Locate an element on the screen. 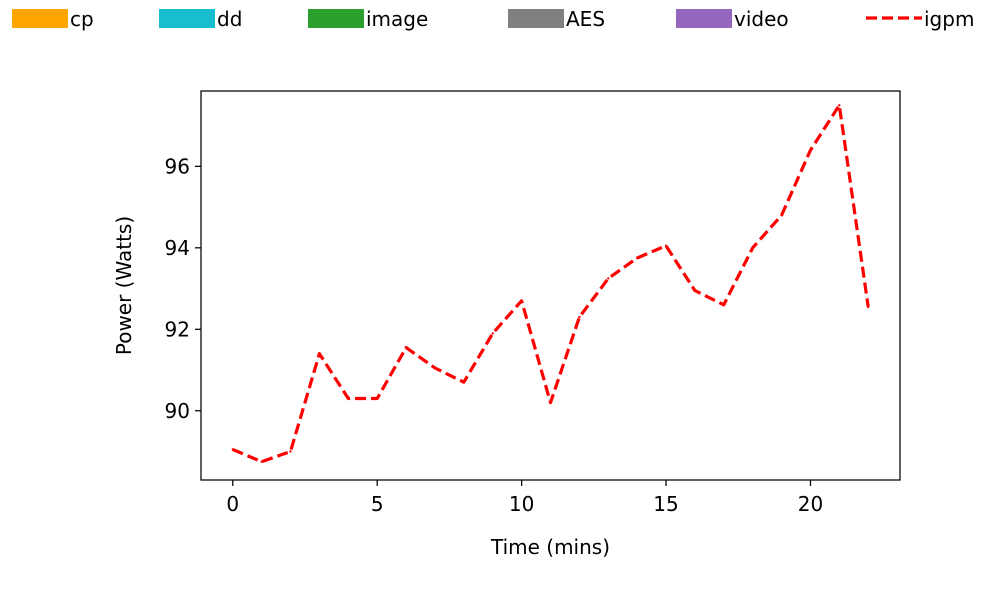 The image size is (1000, 604). legend-item-cp: cp is located at coordinates (53, 19).